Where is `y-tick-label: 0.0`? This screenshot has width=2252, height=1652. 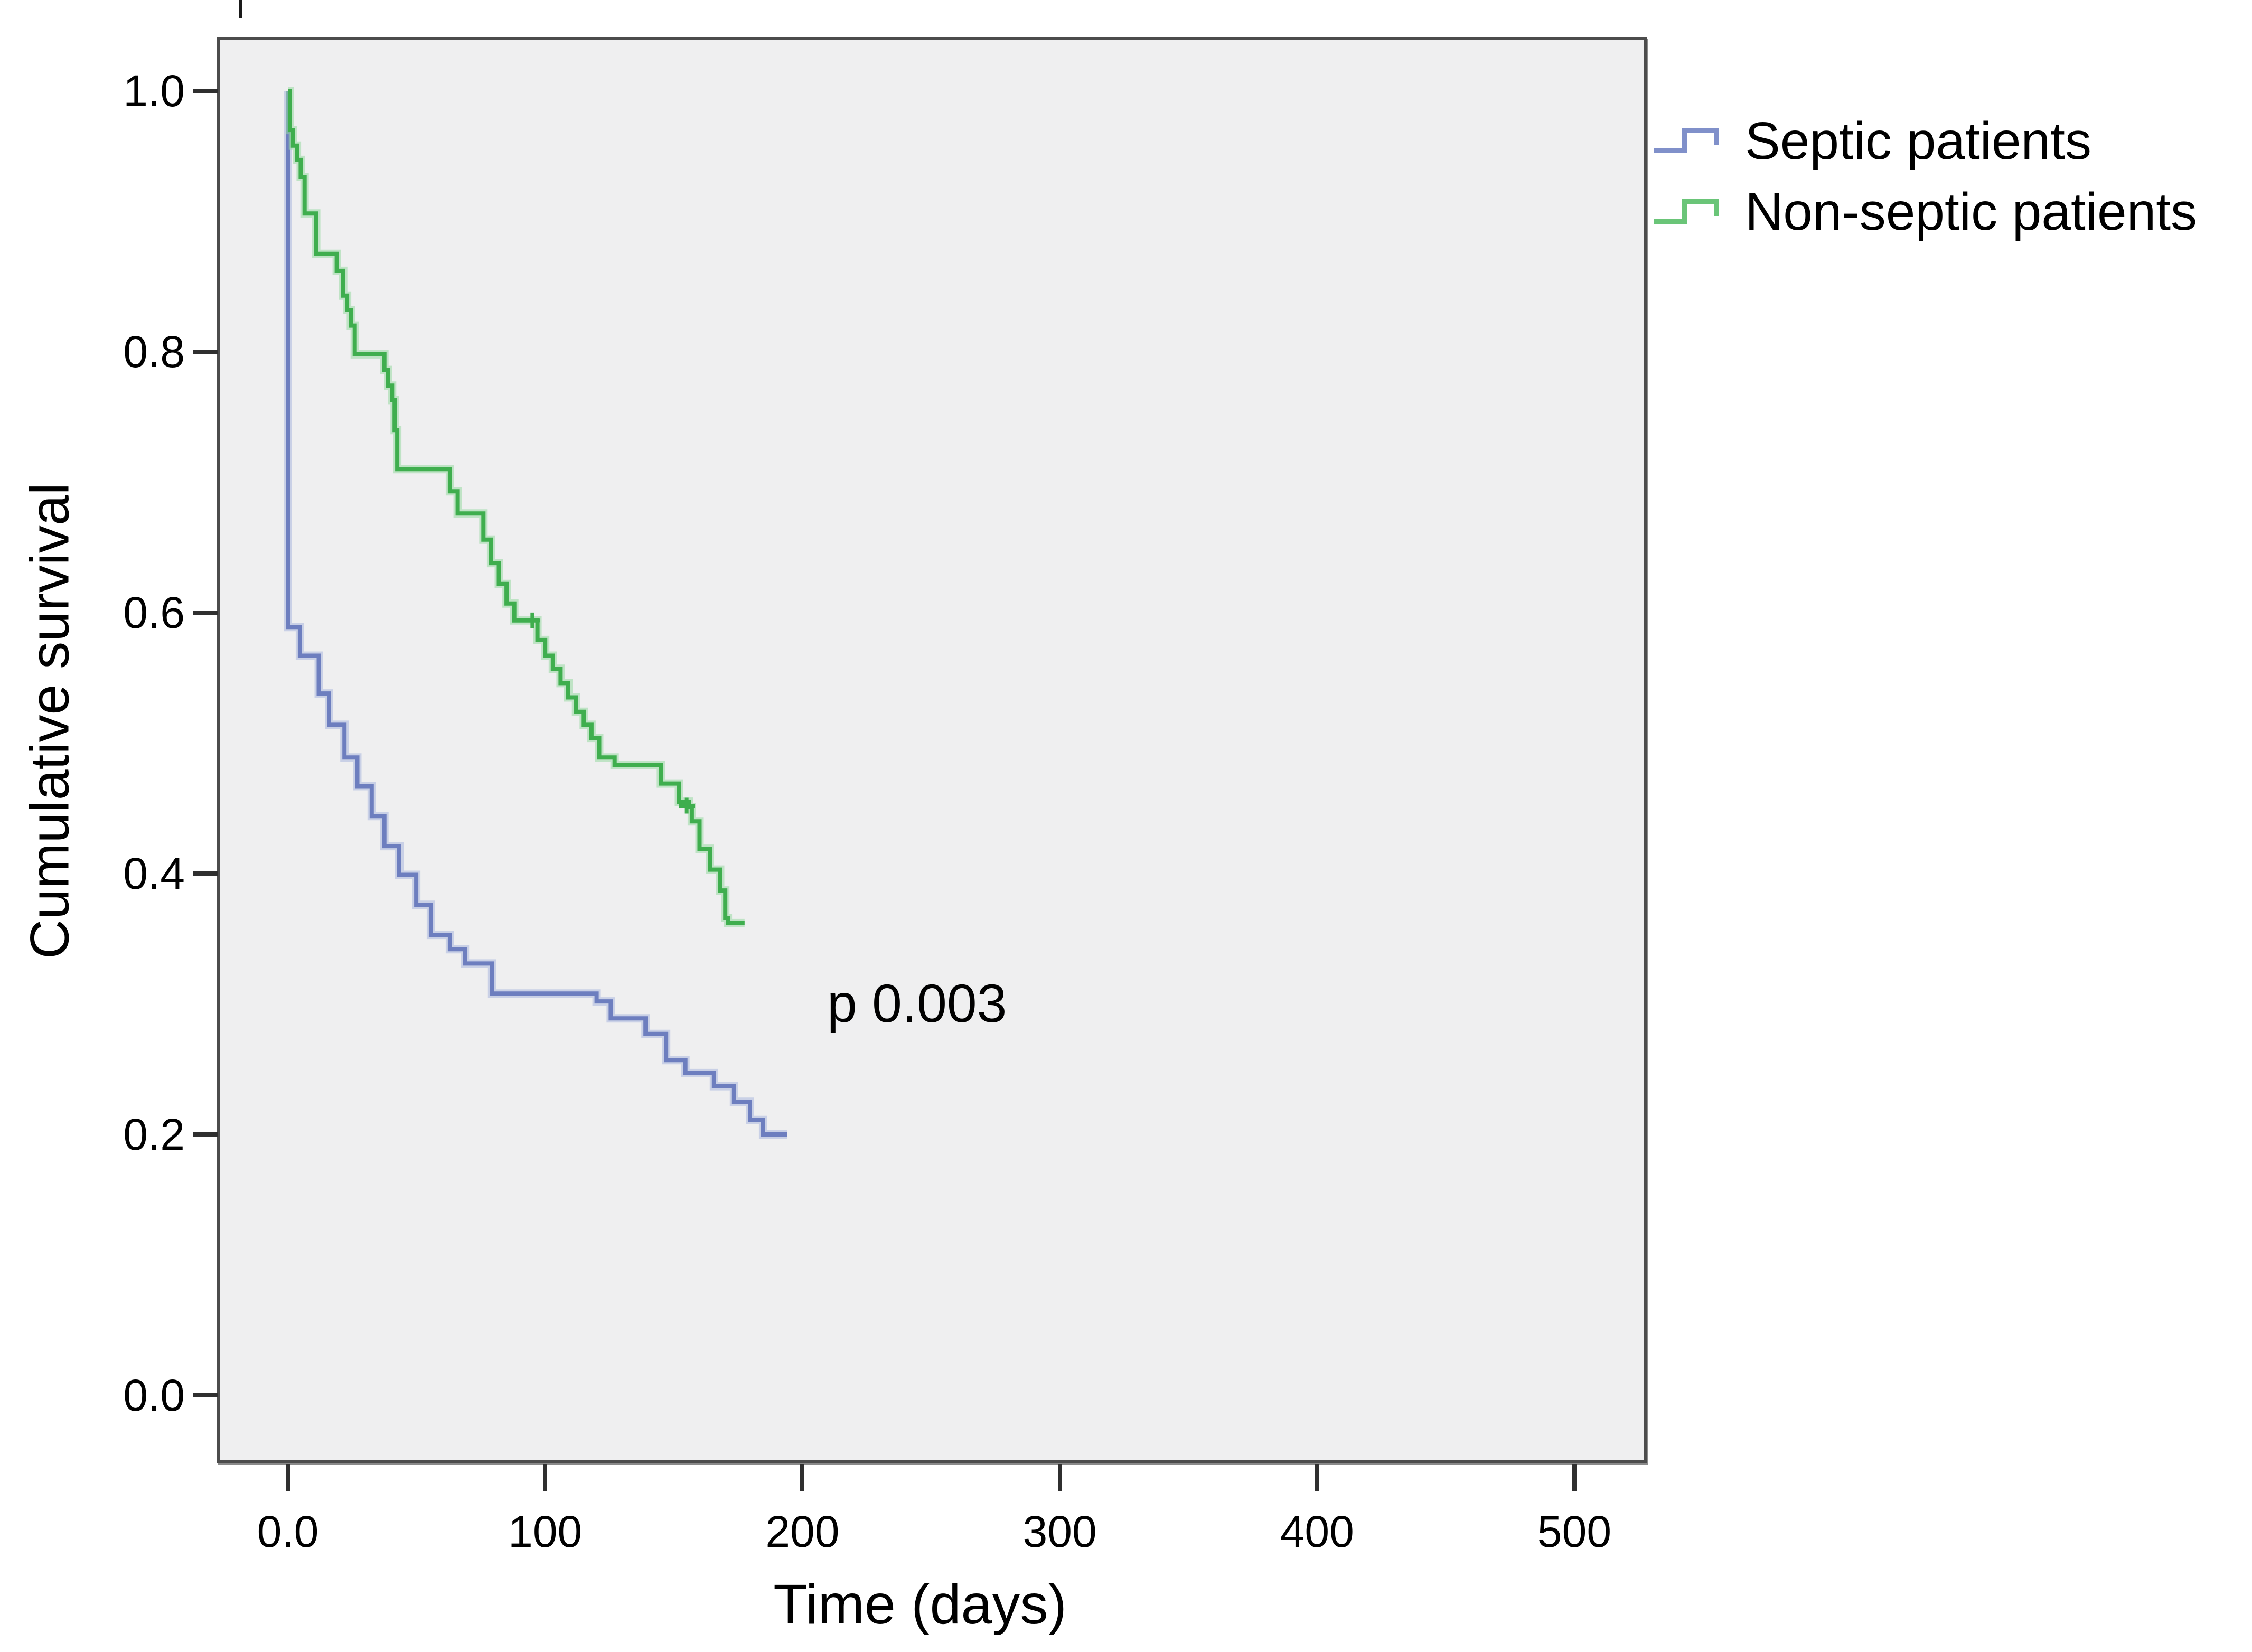 y-tick-label: 0.0 is located at coordinates (154, 1395).